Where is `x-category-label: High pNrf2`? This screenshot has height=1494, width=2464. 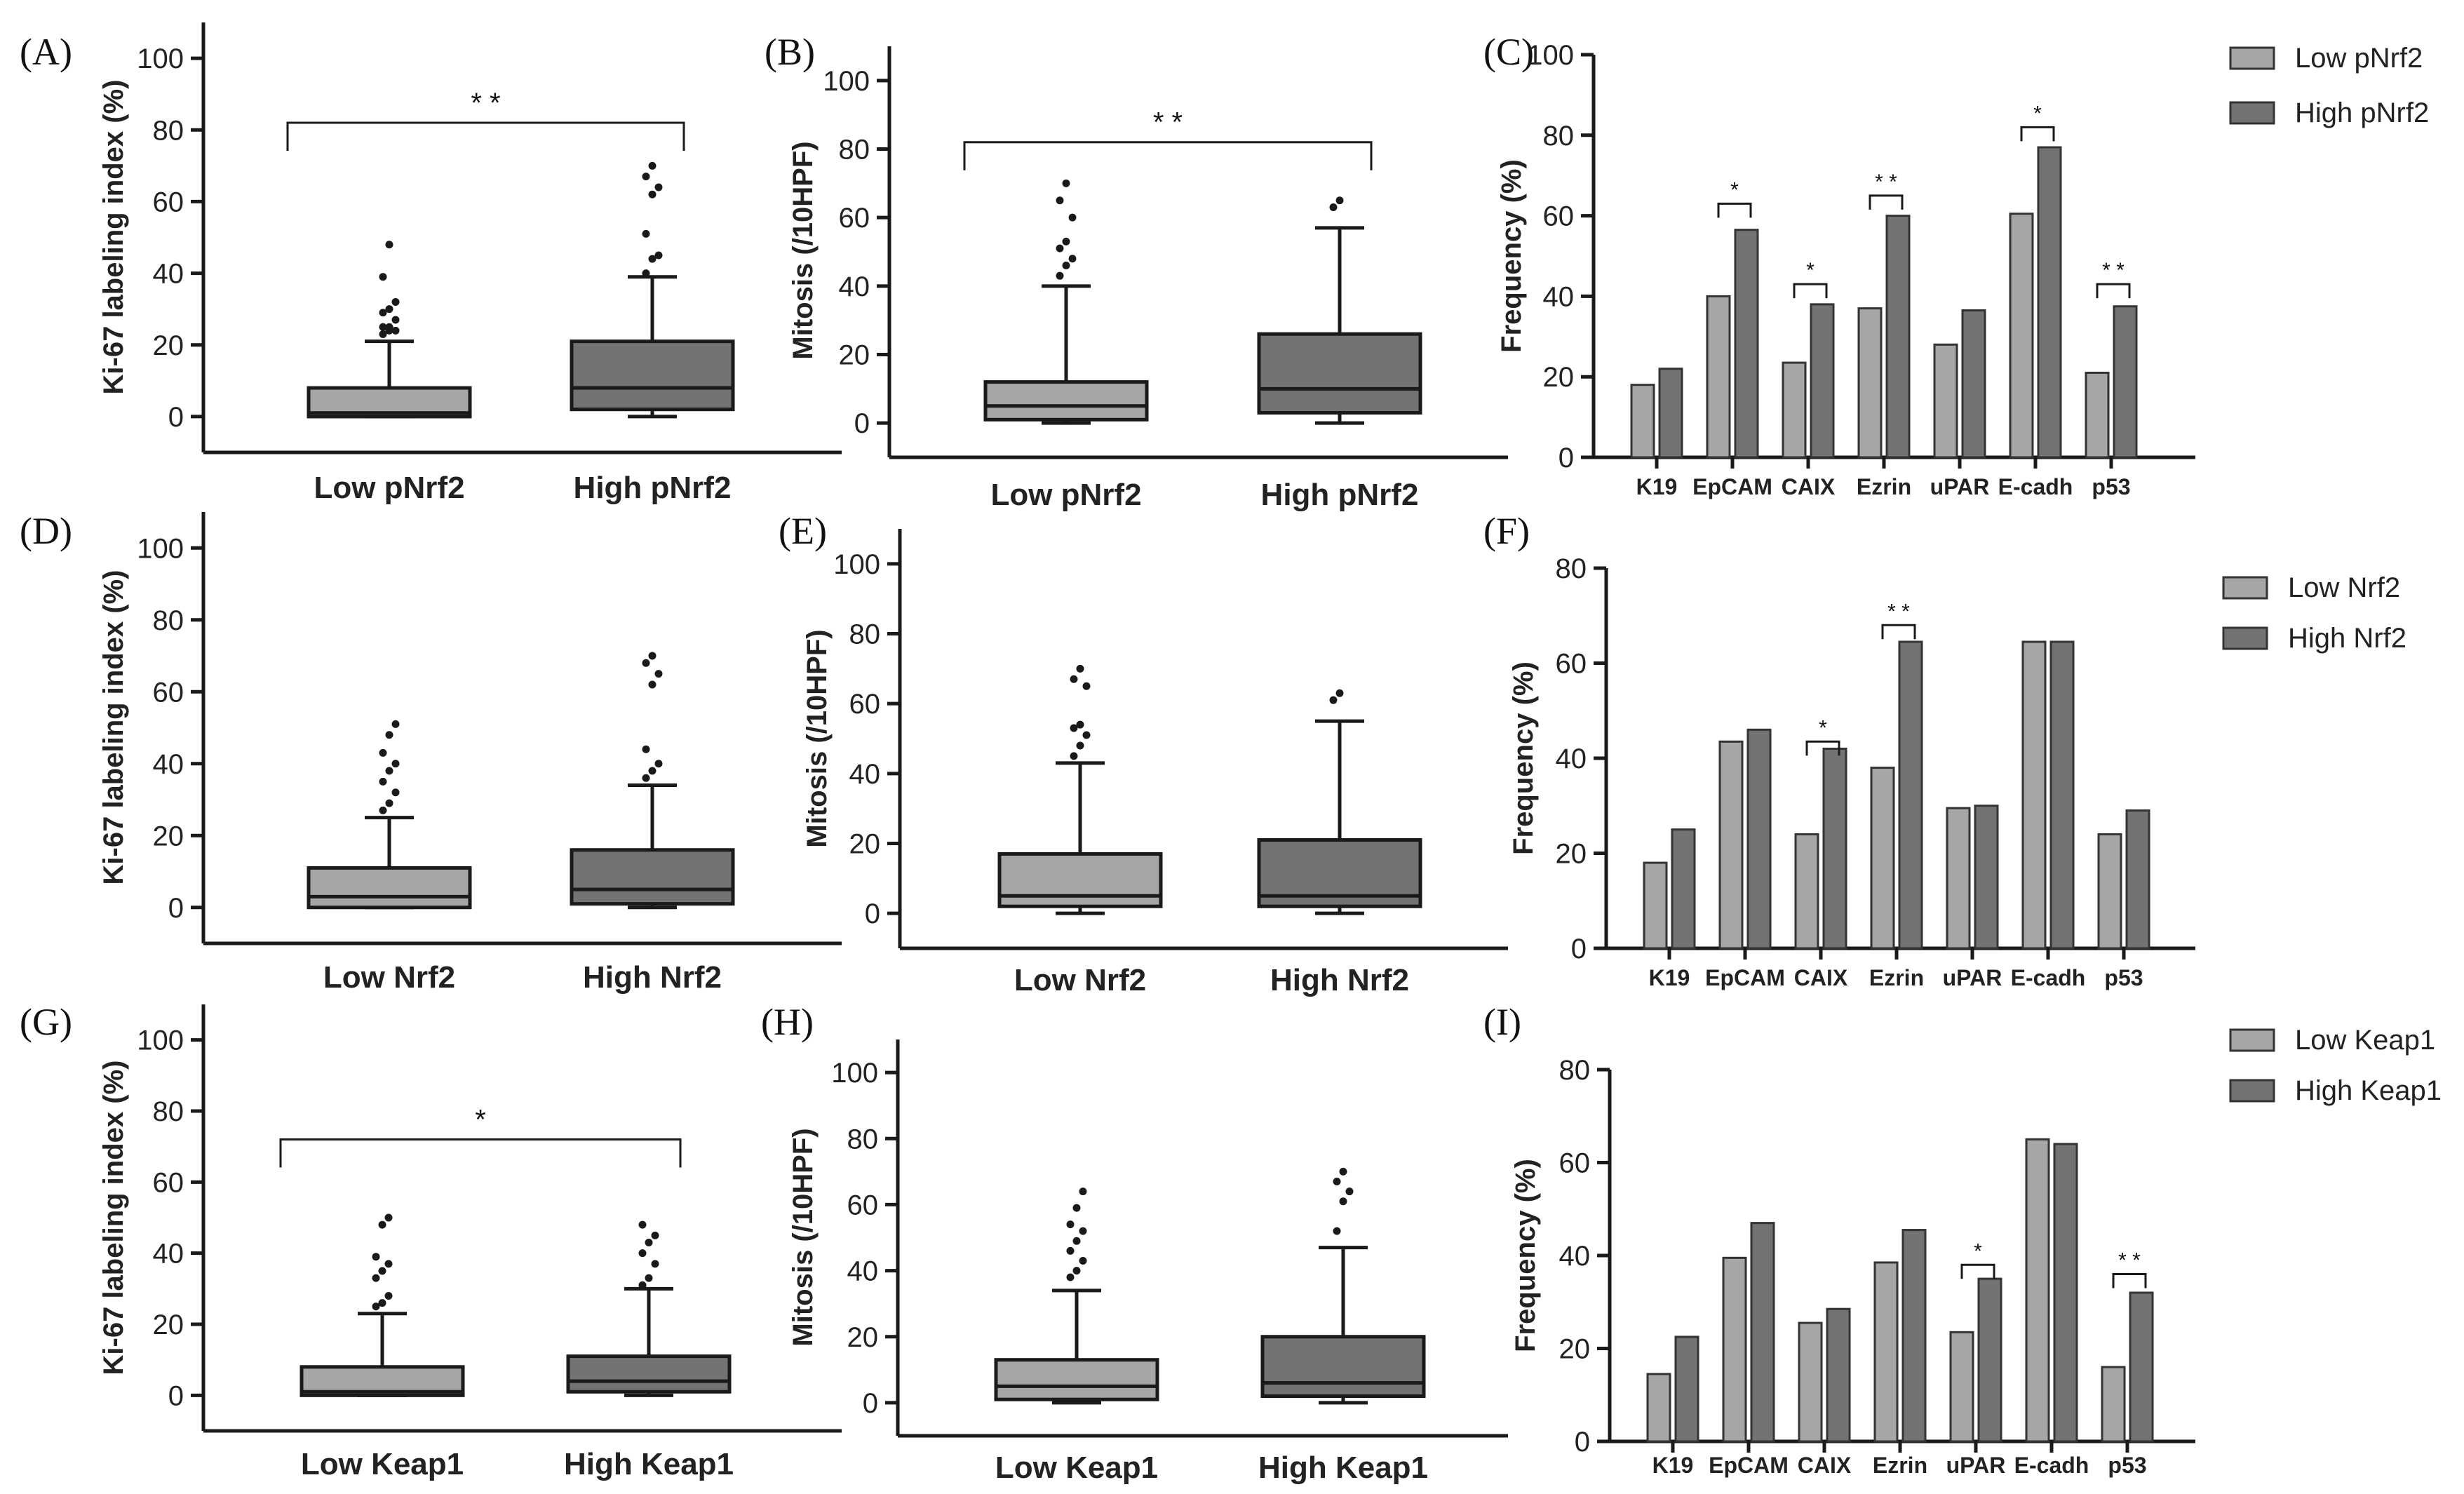
x-category-label: High pNrf2 is located at coordinates (1340, 495).